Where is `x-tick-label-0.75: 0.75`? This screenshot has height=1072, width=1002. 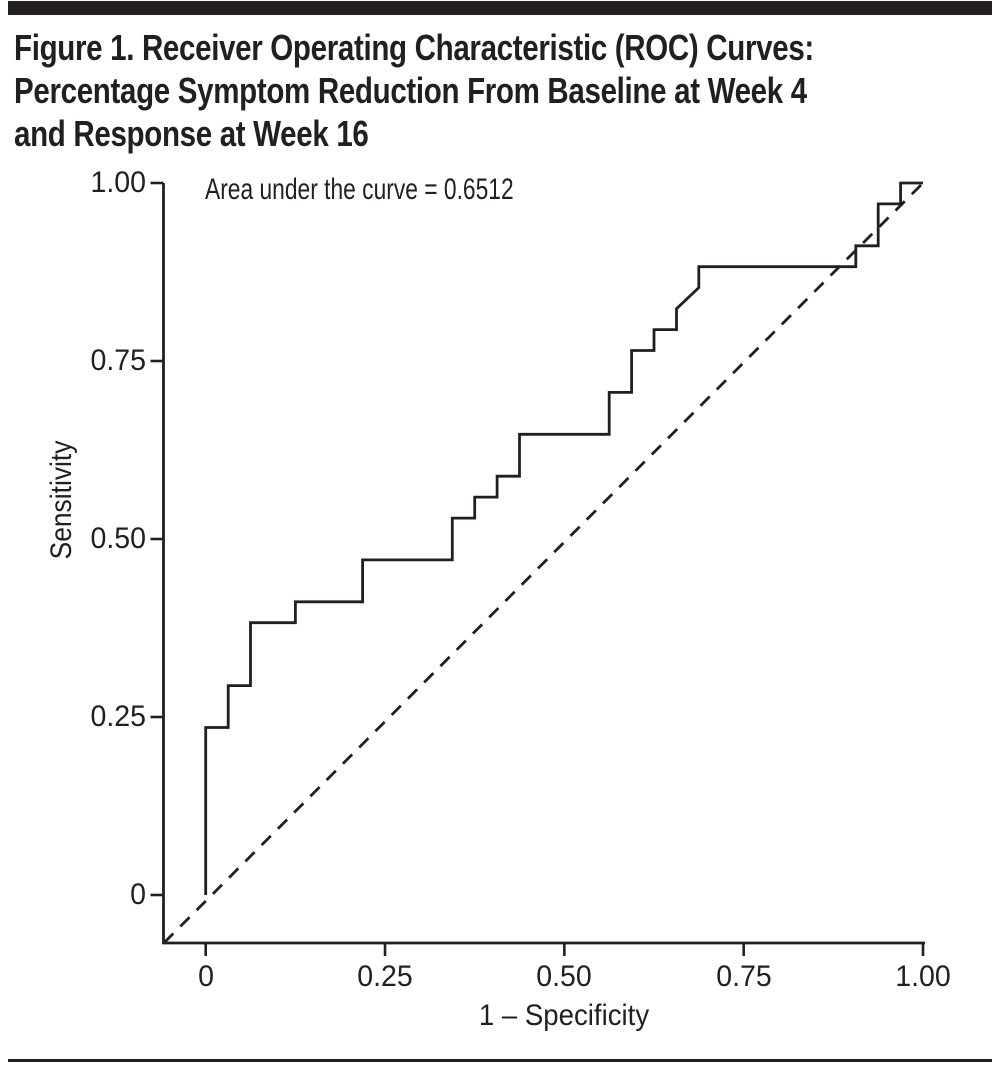 x-tick-label-0.75: 0.75 is located at coordinates (743, 976).